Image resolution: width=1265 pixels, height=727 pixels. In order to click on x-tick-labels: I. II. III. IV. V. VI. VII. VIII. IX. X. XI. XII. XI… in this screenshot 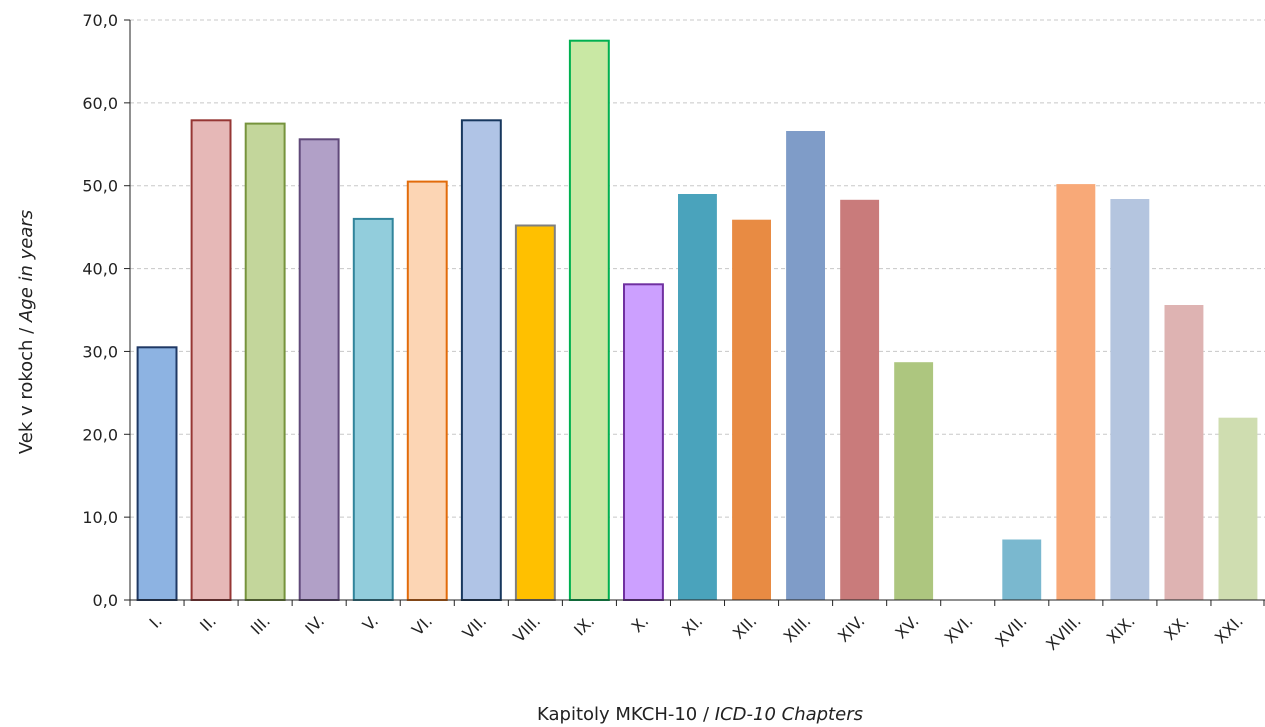, I will do `click(695, 632)`.